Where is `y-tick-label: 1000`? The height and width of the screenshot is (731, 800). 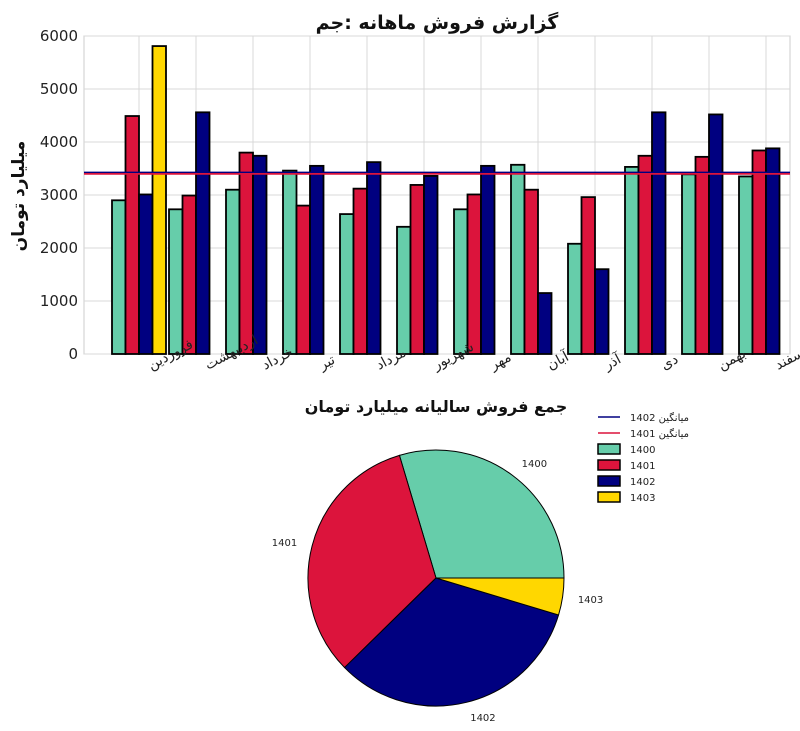
y-tick-label: 1000 is located at coordinates (59, 301).